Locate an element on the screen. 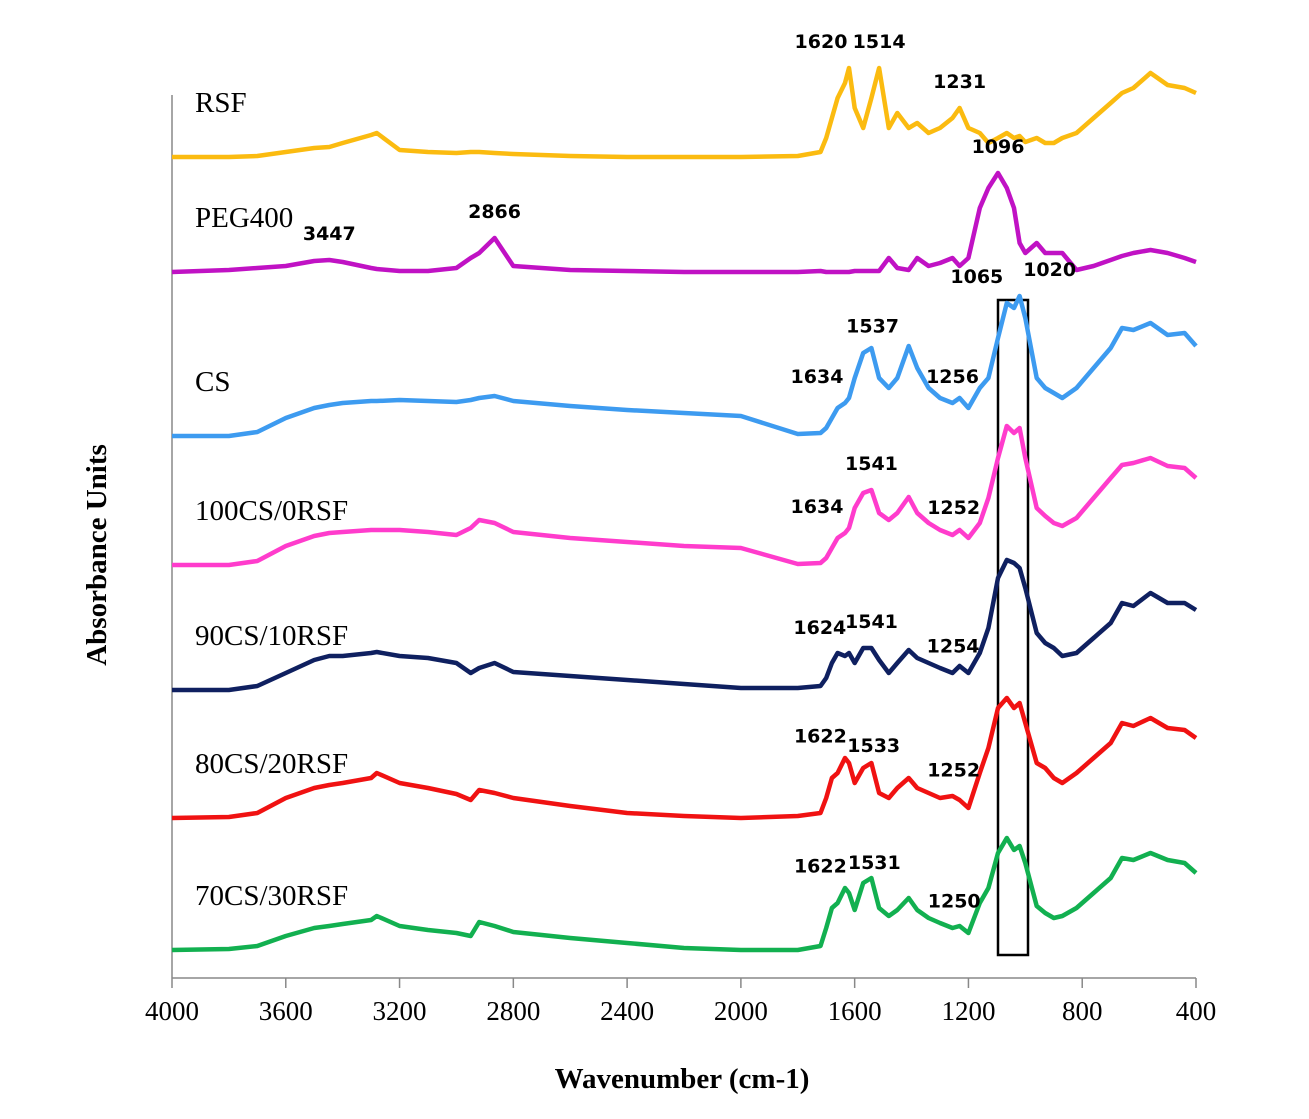 This screenshot has width=1309, height=1119. series-label: RSF is located at coordinates (221, 103).